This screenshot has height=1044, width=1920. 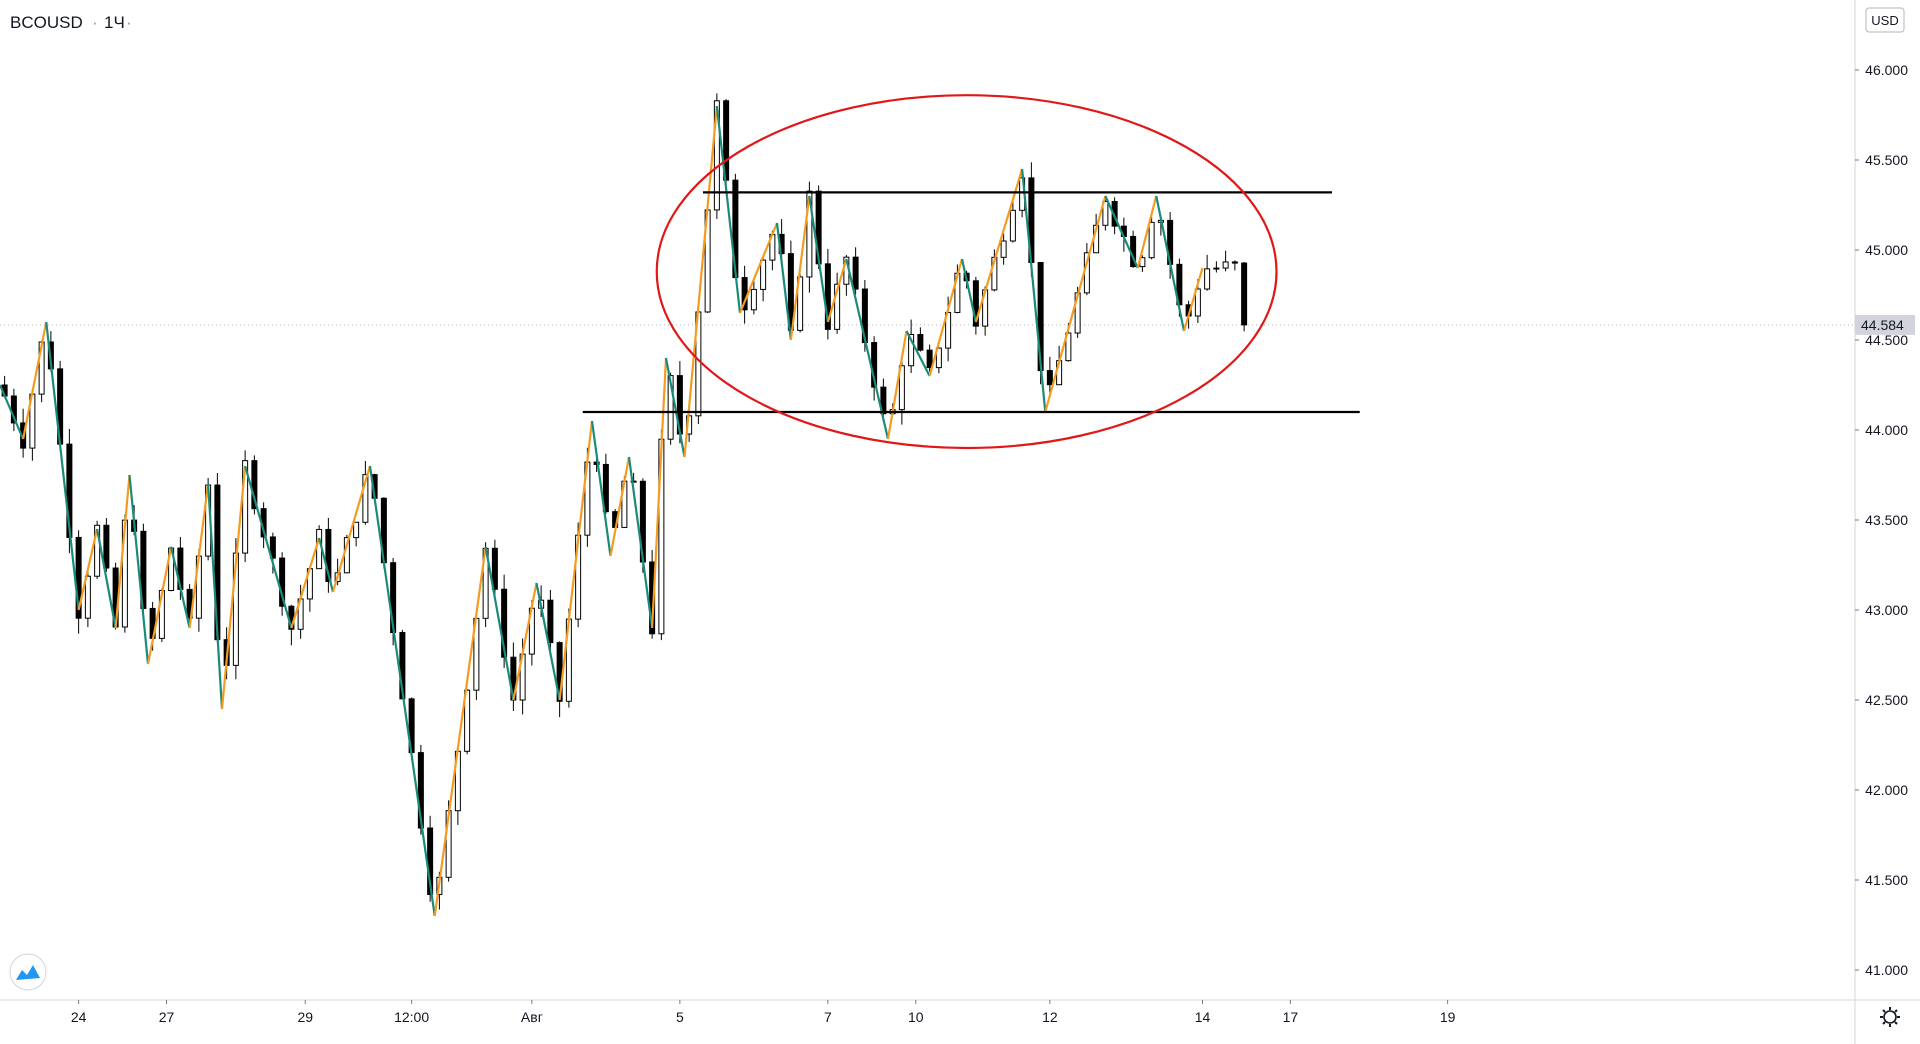 What do you see at coordinates (1203, 1017) in the screenshot?
I see `x-tick-label: 14` at bounding box center [1203, 1017].